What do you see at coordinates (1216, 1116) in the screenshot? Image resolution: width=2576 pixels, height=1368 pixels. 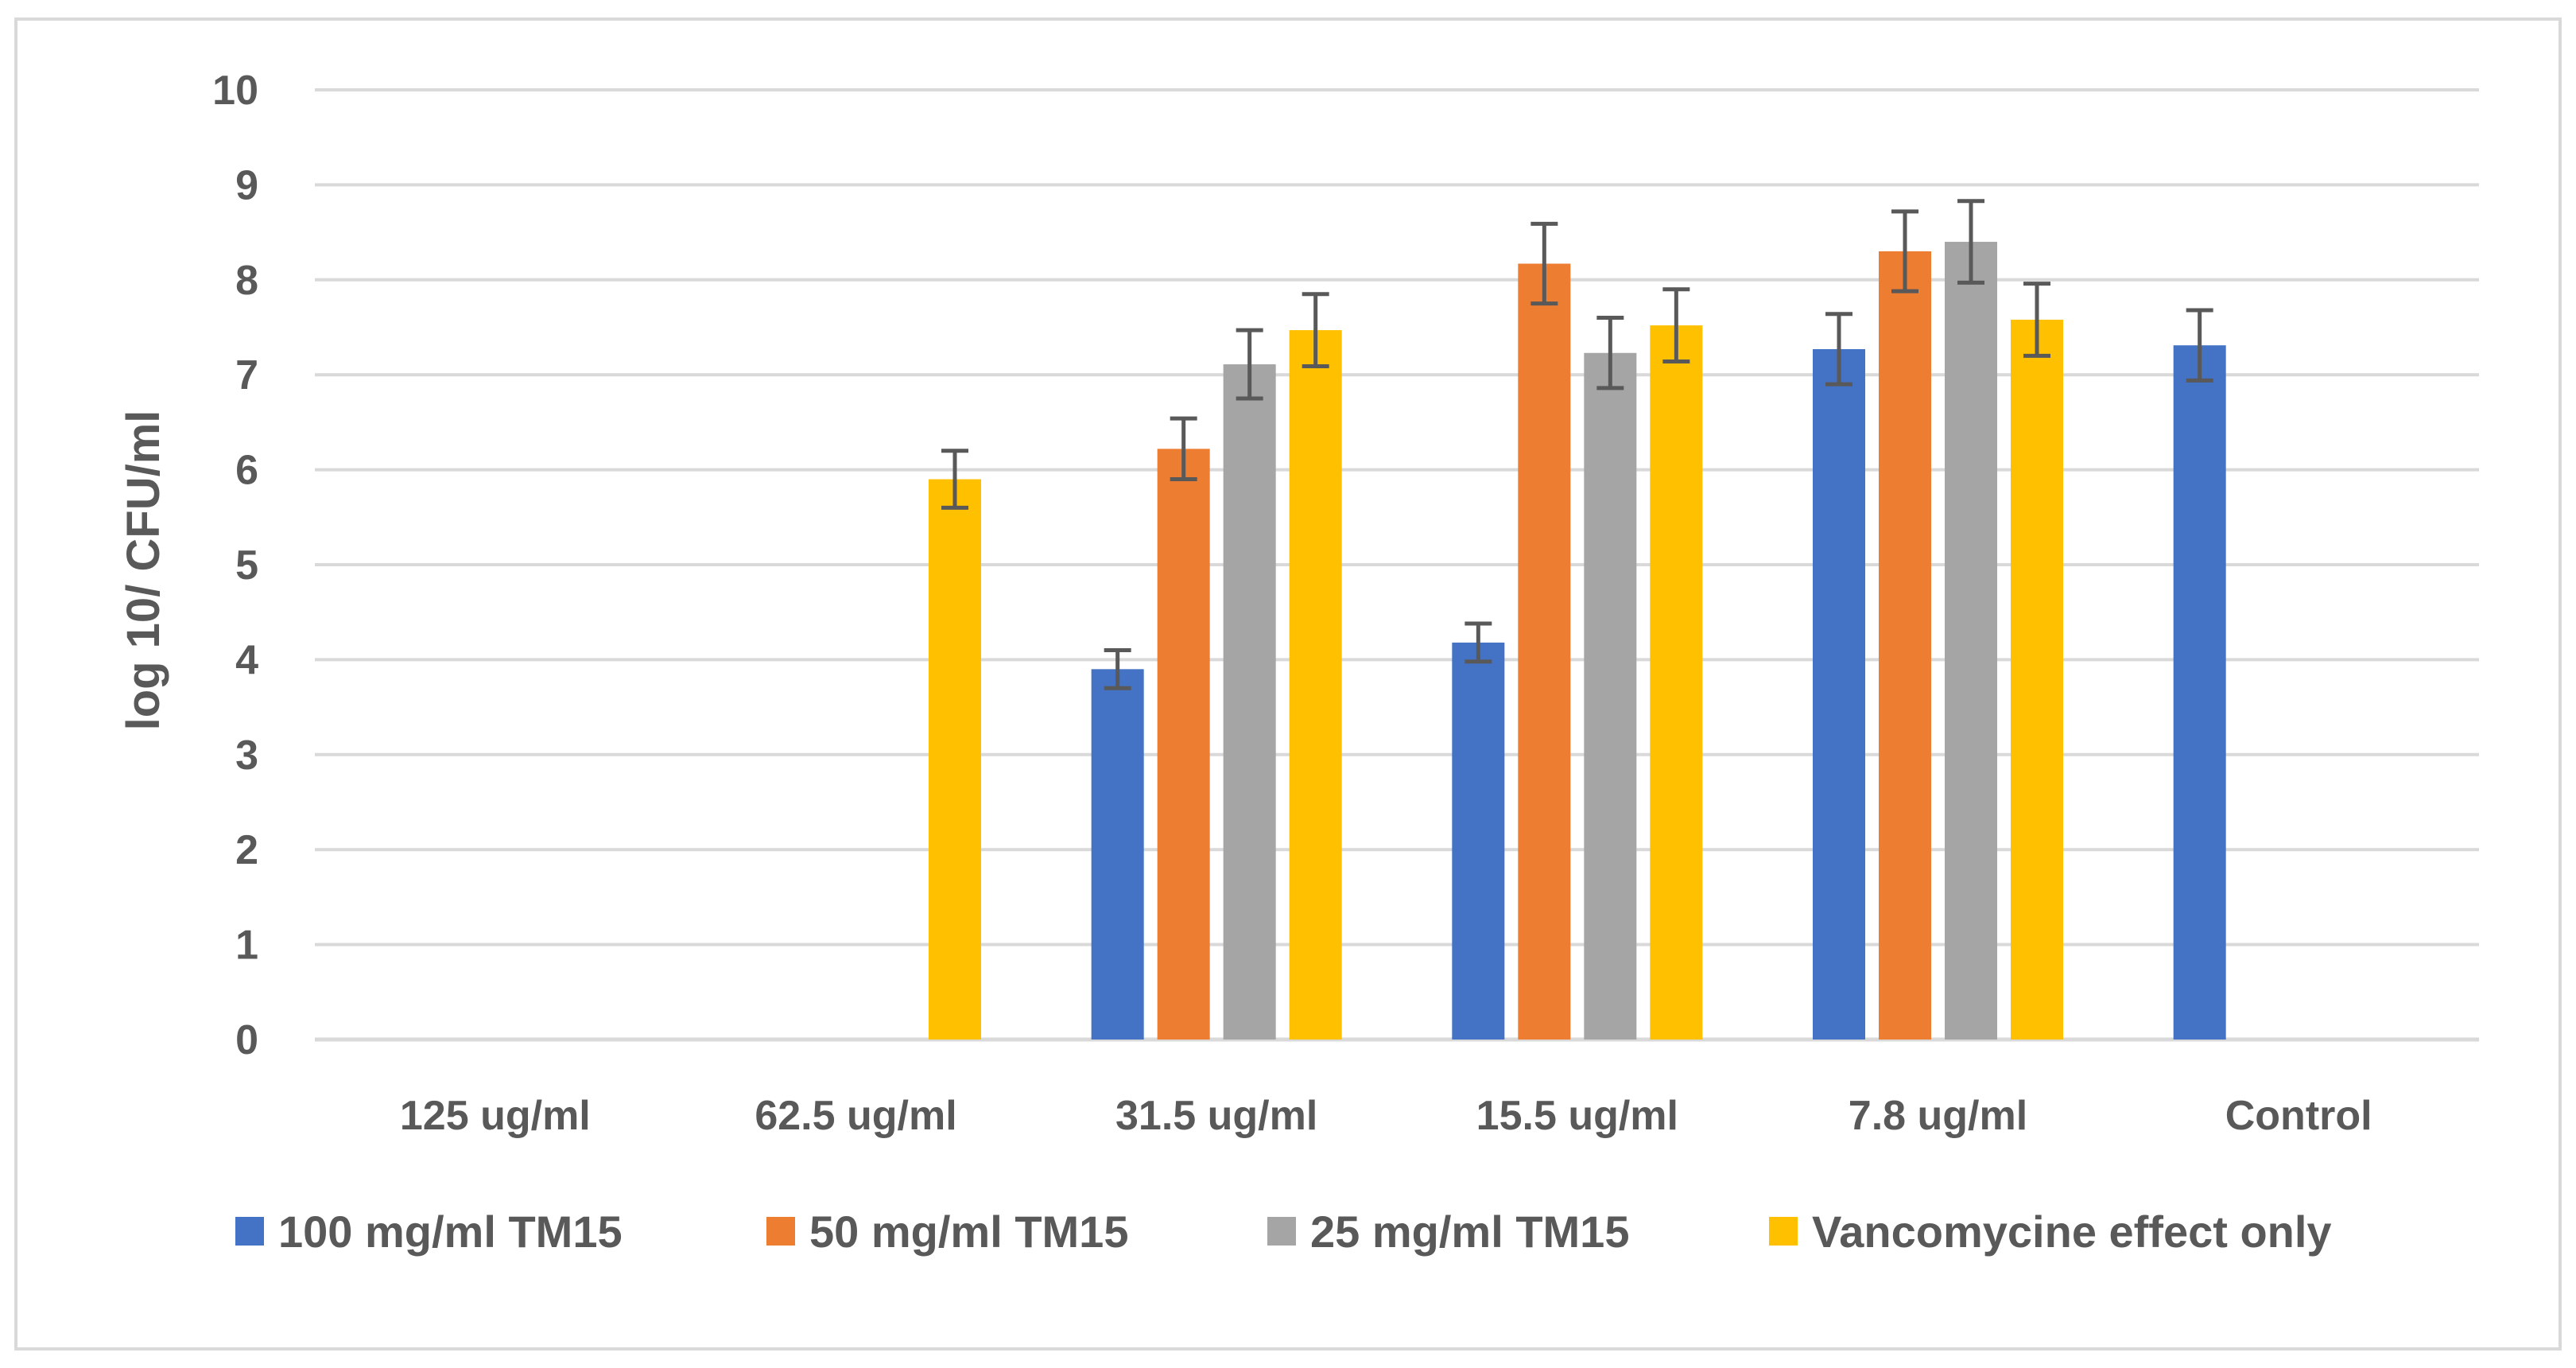 I see `x-tick-label: 31.5 ug/ml` at bounding box center [1216, 1116].